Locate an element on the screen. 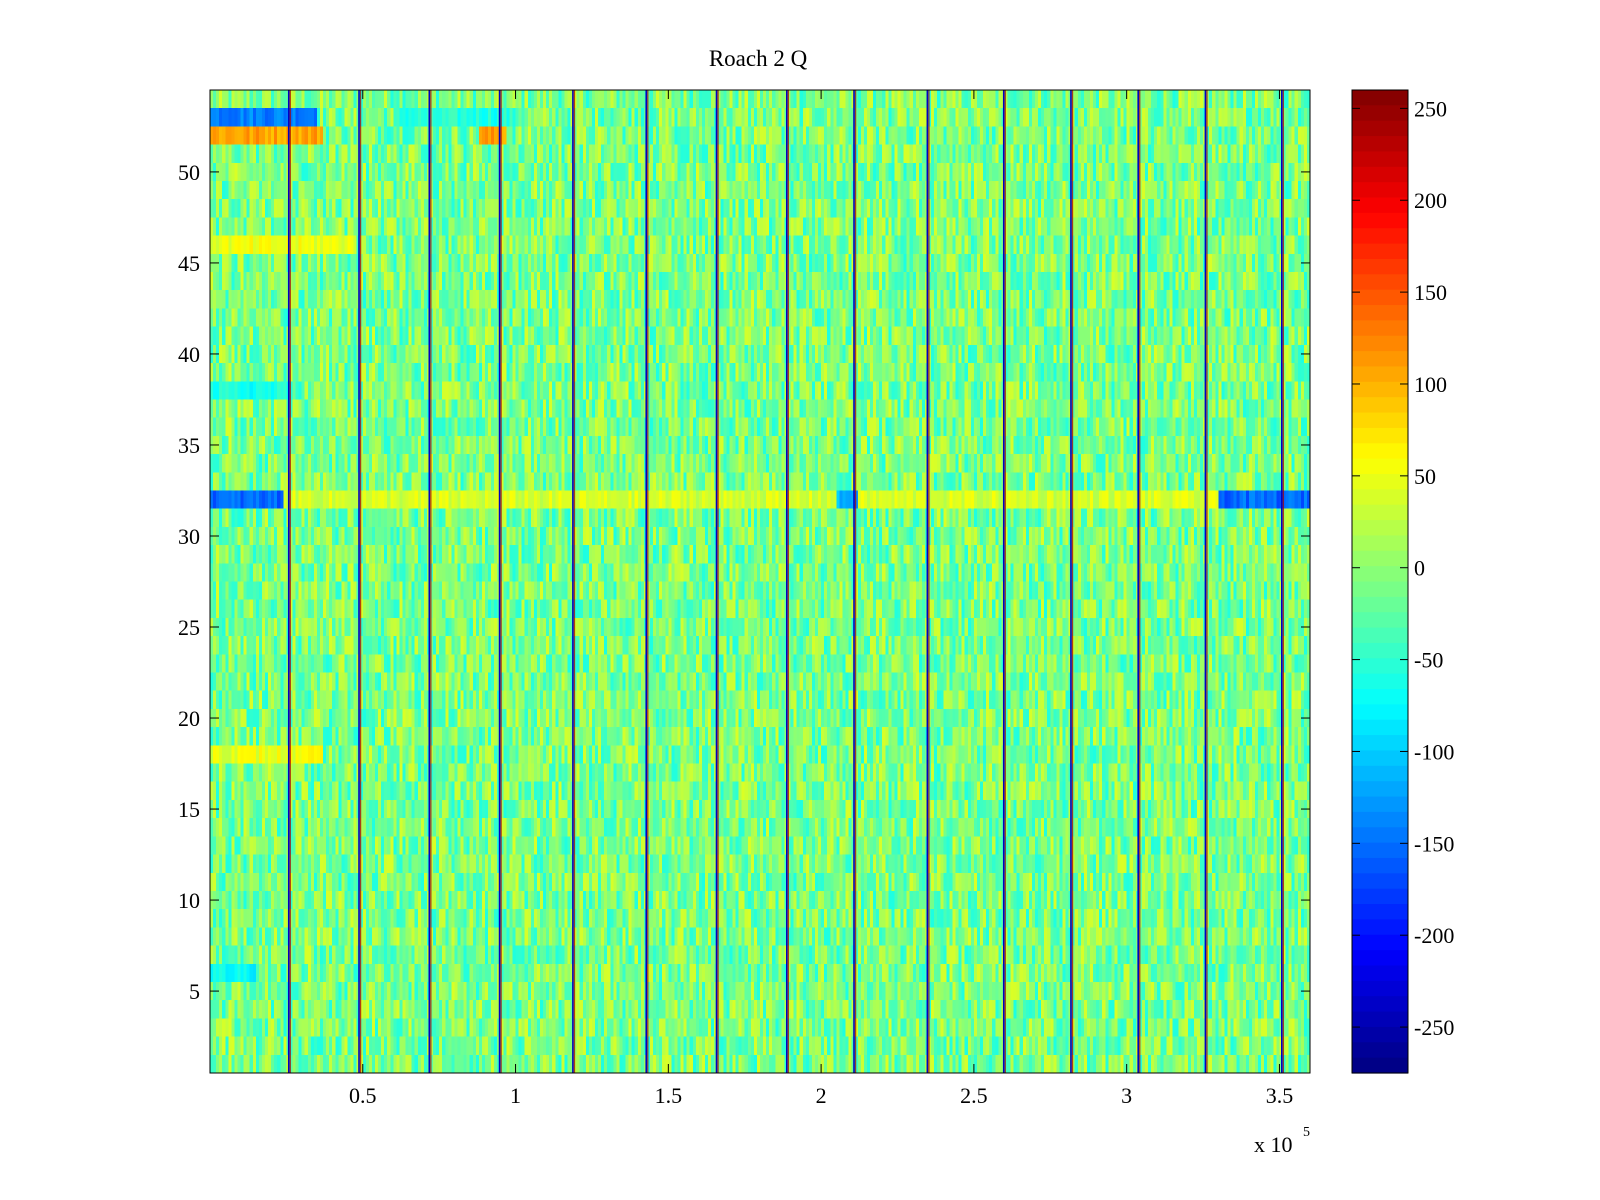 The width and height of the screenshot is (1600, 1200). colorbar-tick-label: -50 is located at coordinates (1428, 660).